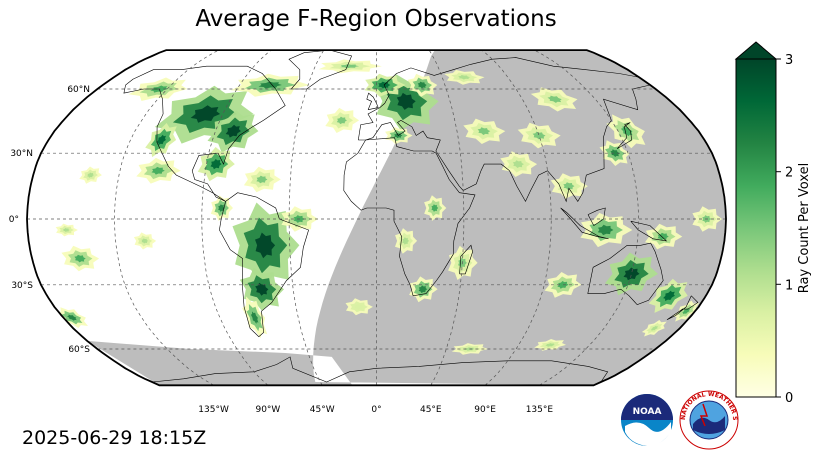  What do you see at coordinates (322, 410) in the screenshot?
I see `longitude-label: 45°W` at bounding box center [322, 410].